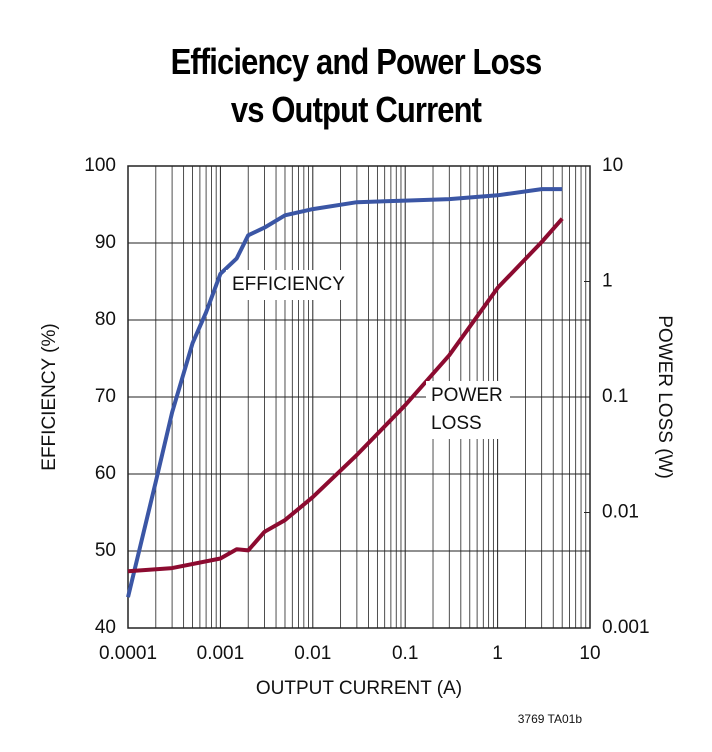 The width and height of the screenshot is (712, 752). What do you see at coordinates (467, 395) in the screenshot?
I see `annotation: POWER` at bounding box center [467, 395].